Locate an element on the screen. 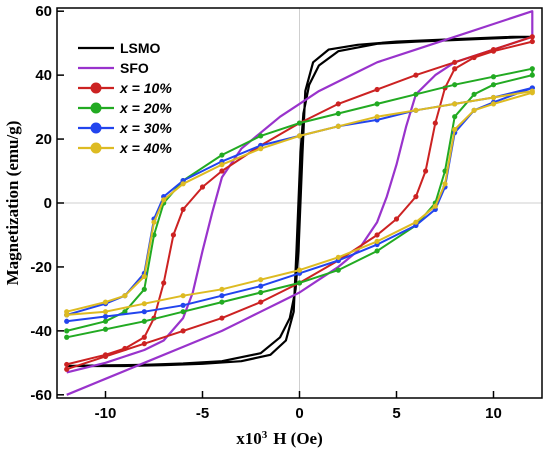  y-tick-label: 60 is located at coordinates (43, 11).